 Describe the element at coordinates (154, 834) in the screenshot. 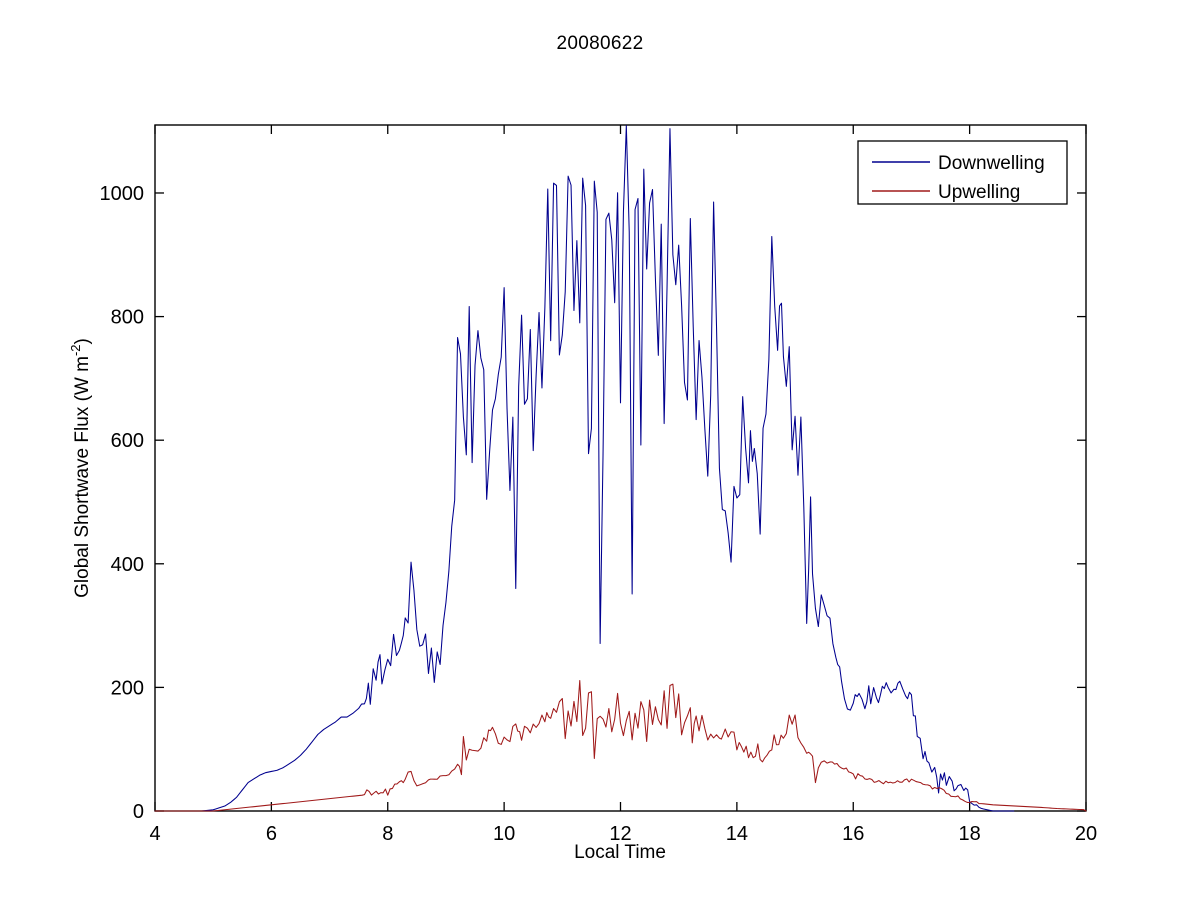

I see `x-tick-label: 4` at that location.